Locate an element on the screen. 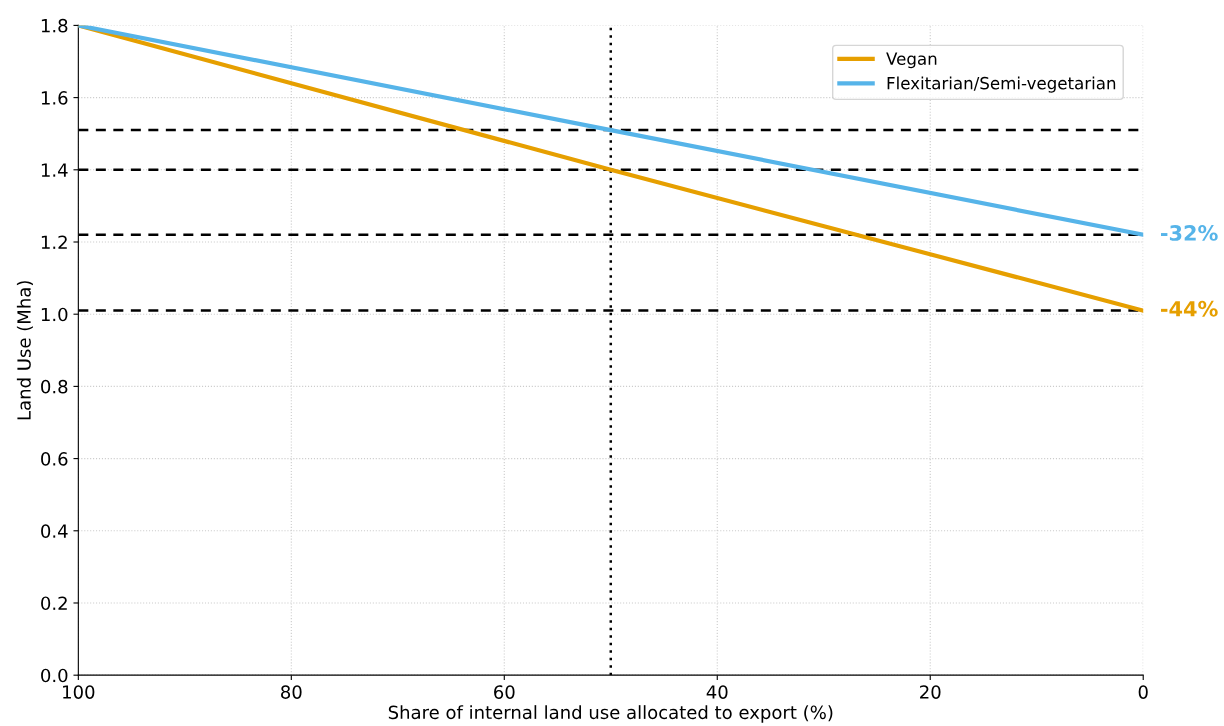 This screenshot has height=726, width=1224. y-tick-label: 0.2 is located at coordinates (54, 603).